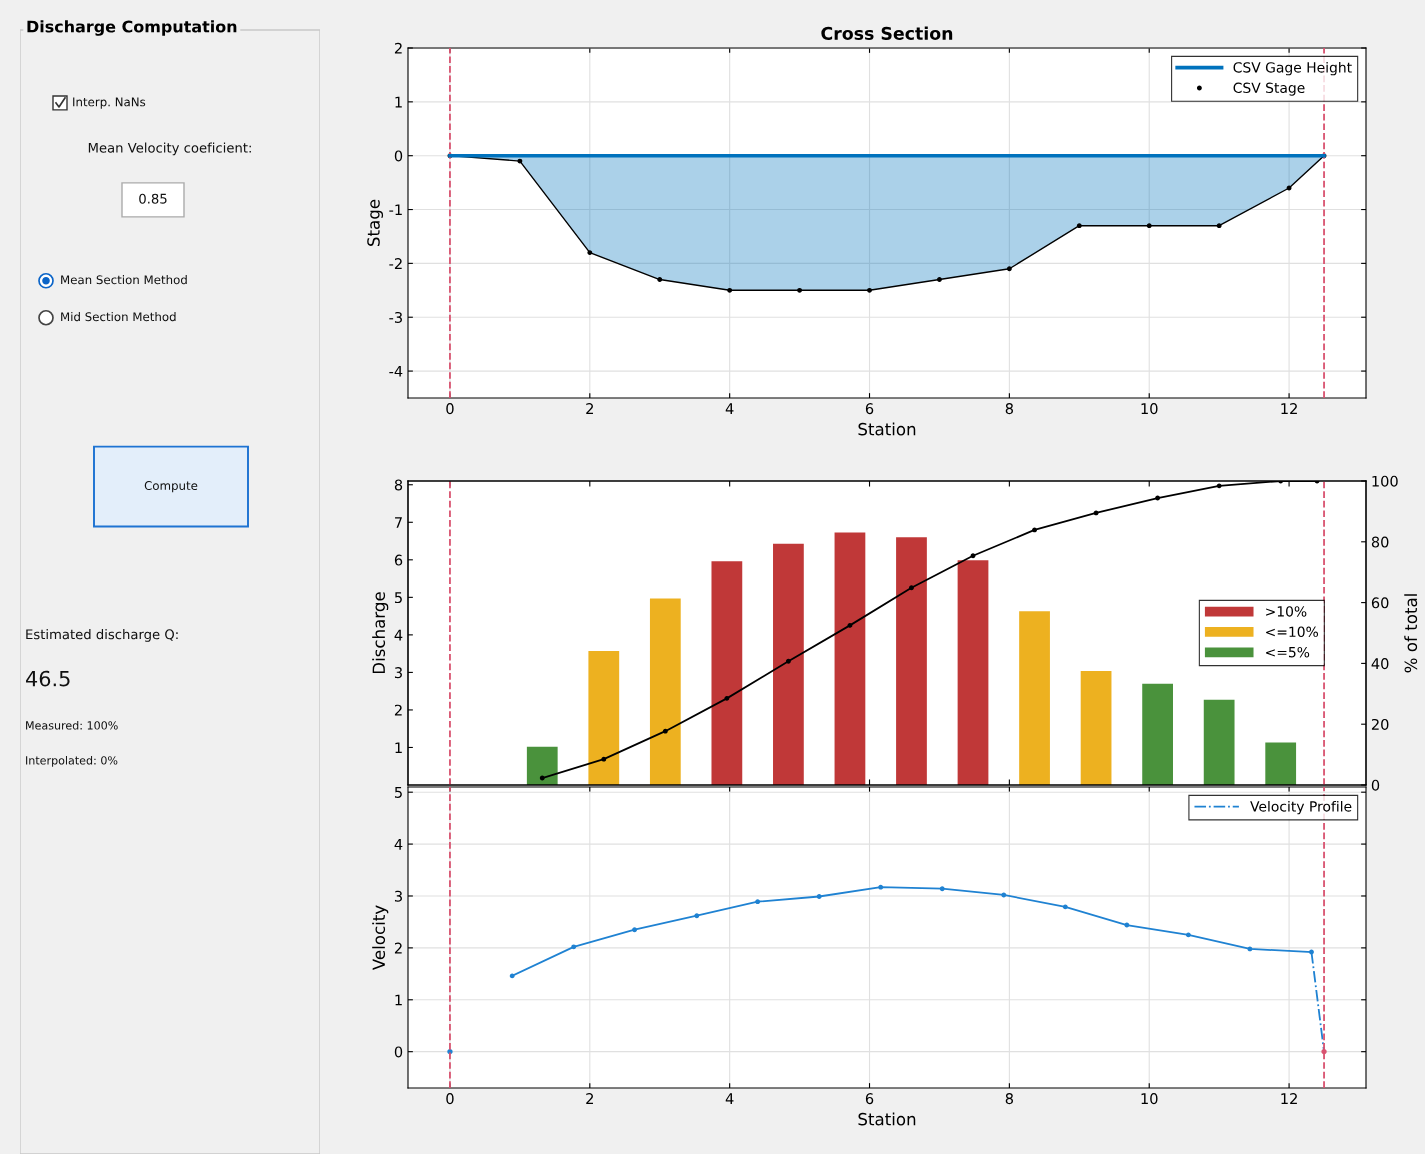  I want to click on y2-tick-label: 60, so click(1380, 603).